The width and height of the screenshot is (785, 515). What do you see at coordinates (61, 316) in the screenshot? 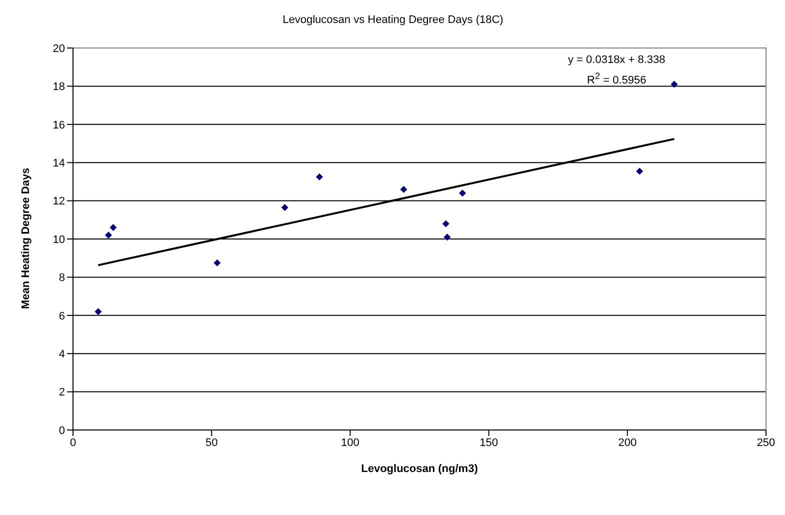
I see `y-tick-label: 6` at bounding box center [61, 316].